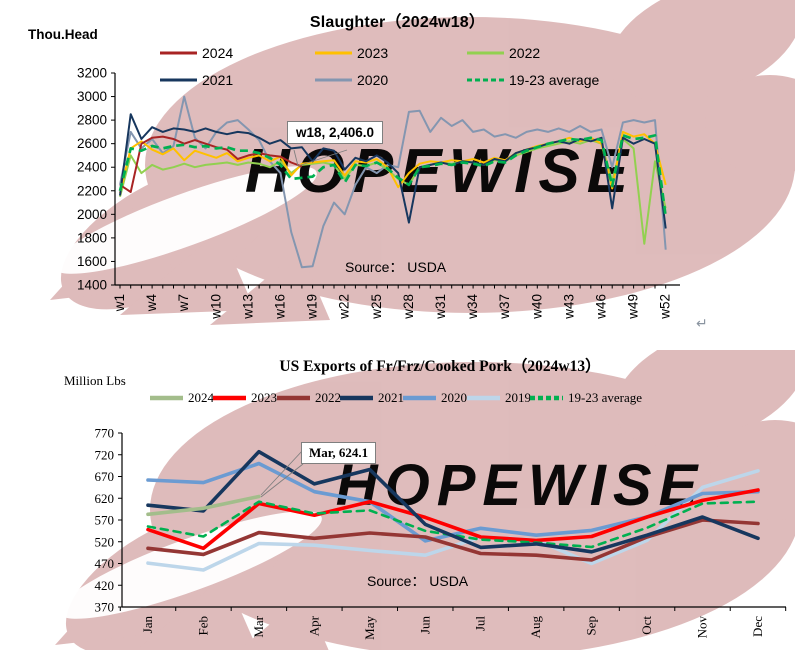  Describe the element at coordinates (92, 167) in the screenshot. I see `y-tick-label: 2400` at that location.